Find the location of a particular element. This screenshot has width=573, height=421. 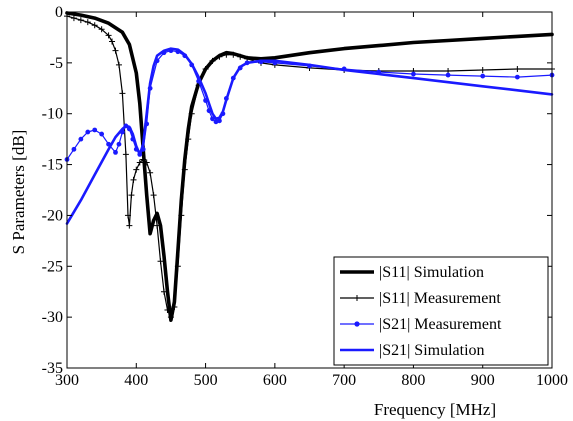

x-tick-label: 900 is located at coordinates (483, 380).